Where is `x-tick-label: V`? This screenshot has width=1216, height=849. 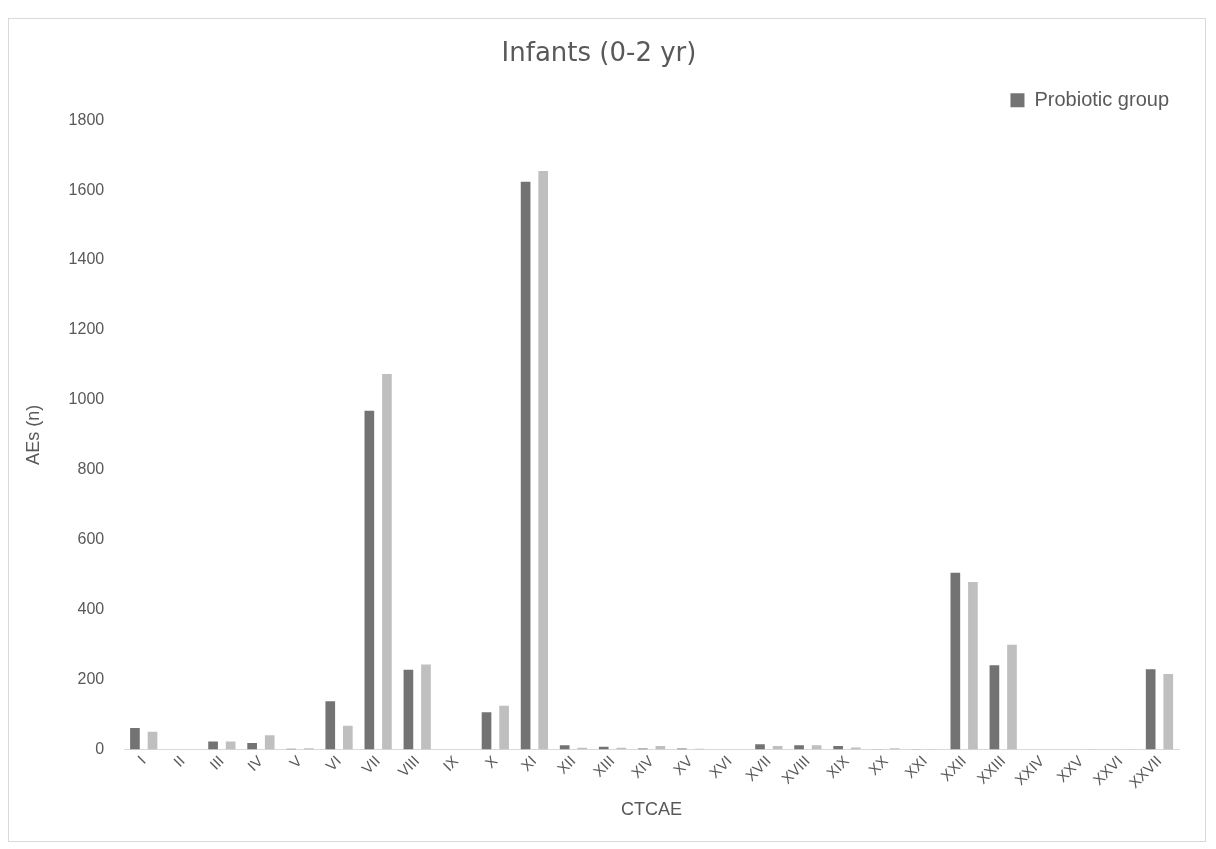
x-tick-label: V is located at coordinates (295, 761).